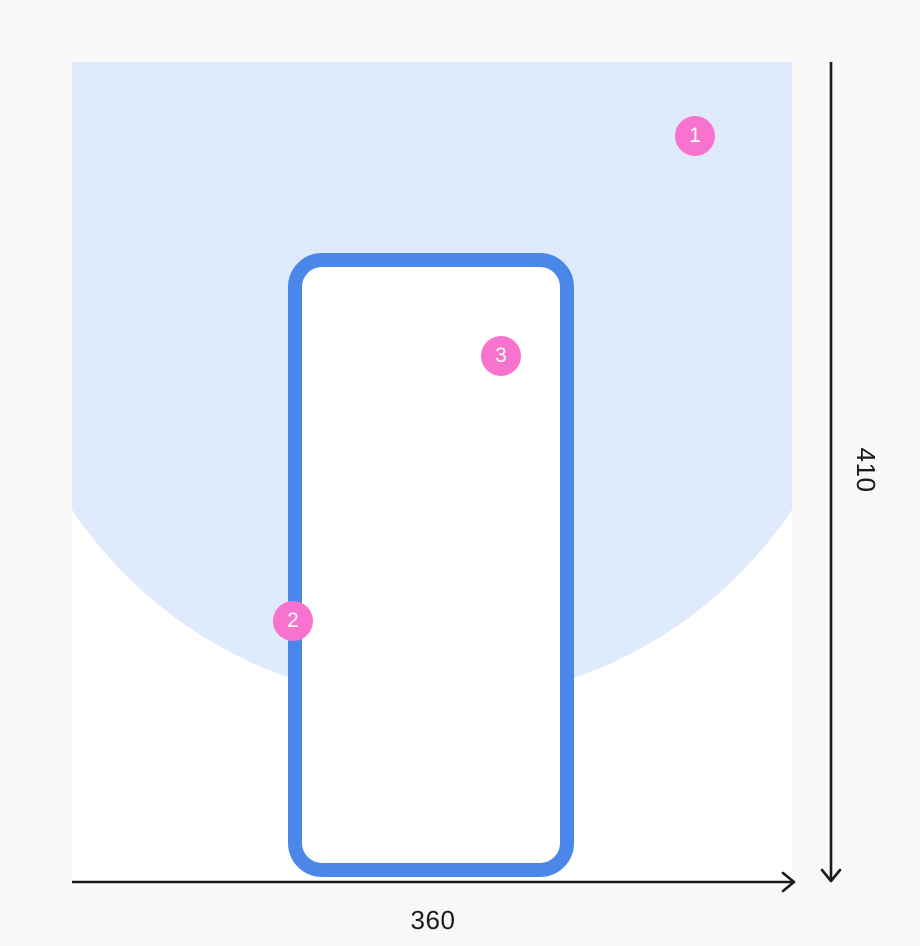  What do you see at coordinates (831, 875) in the screenshot?
I see `arrow-down-icon` at bounding box center [831, 875].